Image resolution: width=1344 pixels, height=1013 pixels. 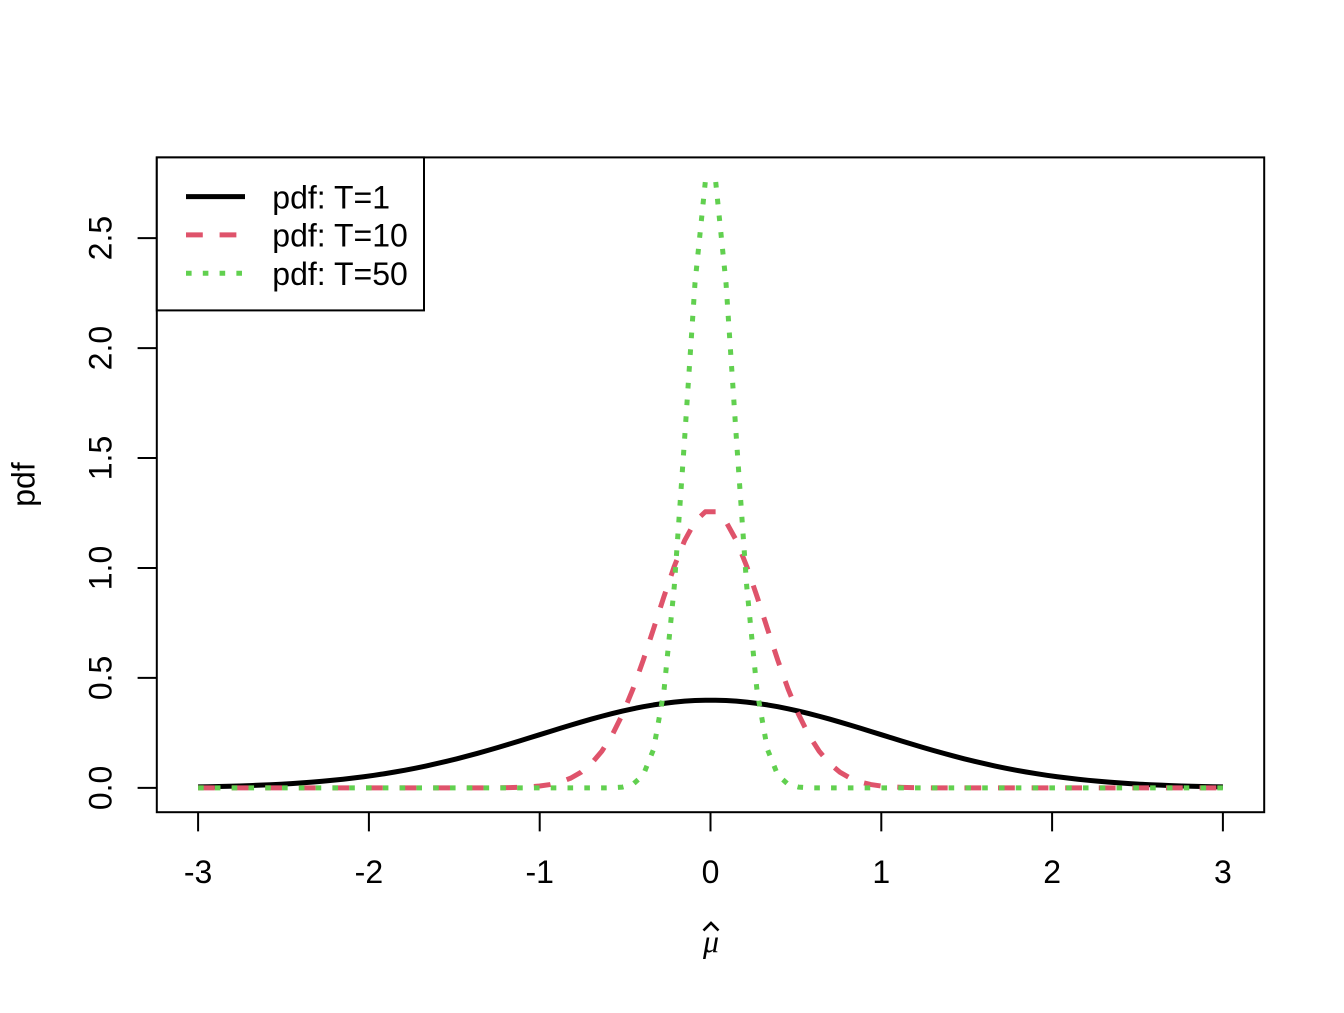 I want to click on svg-text: 0, so click(x=711, y=872).